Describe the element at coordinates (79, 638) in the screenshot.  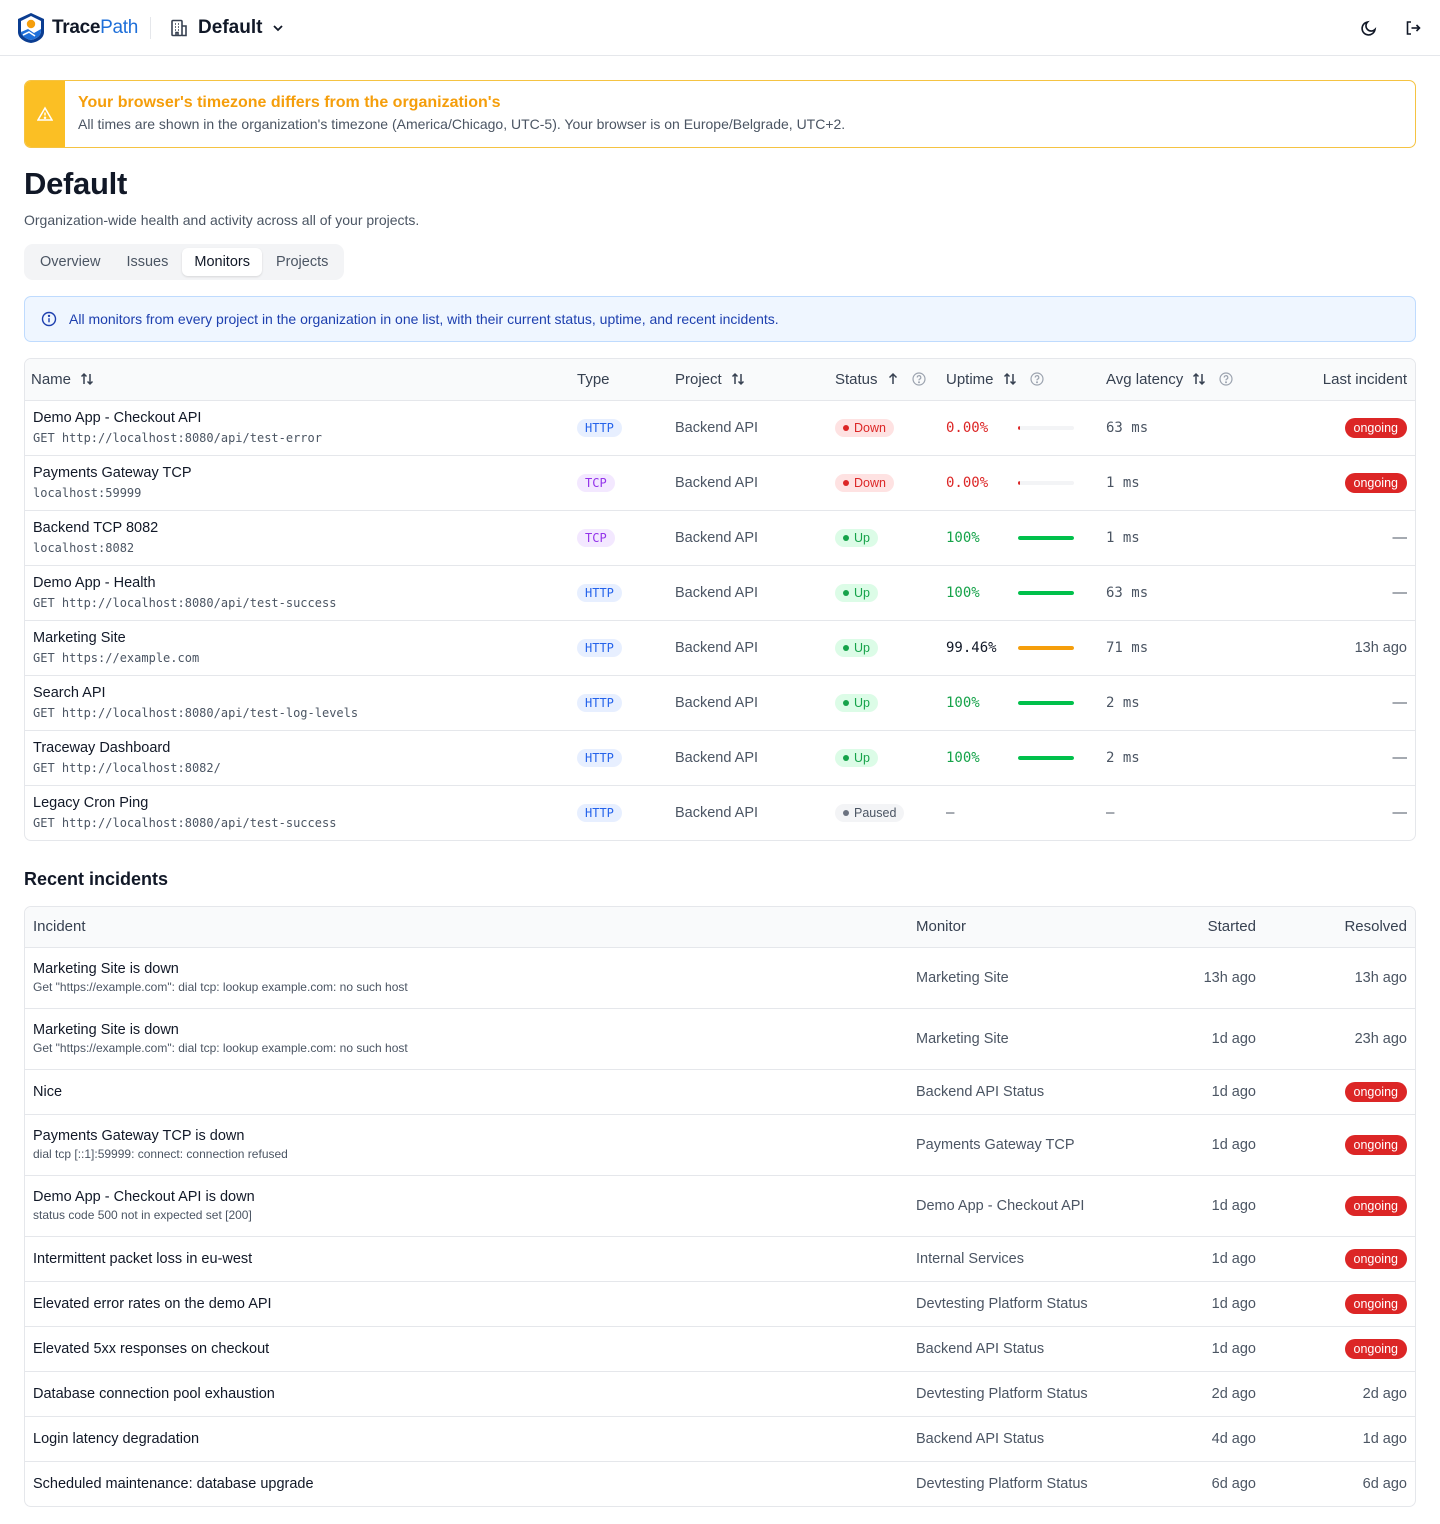
I see `monitor-name: Marketing Site` at that location.